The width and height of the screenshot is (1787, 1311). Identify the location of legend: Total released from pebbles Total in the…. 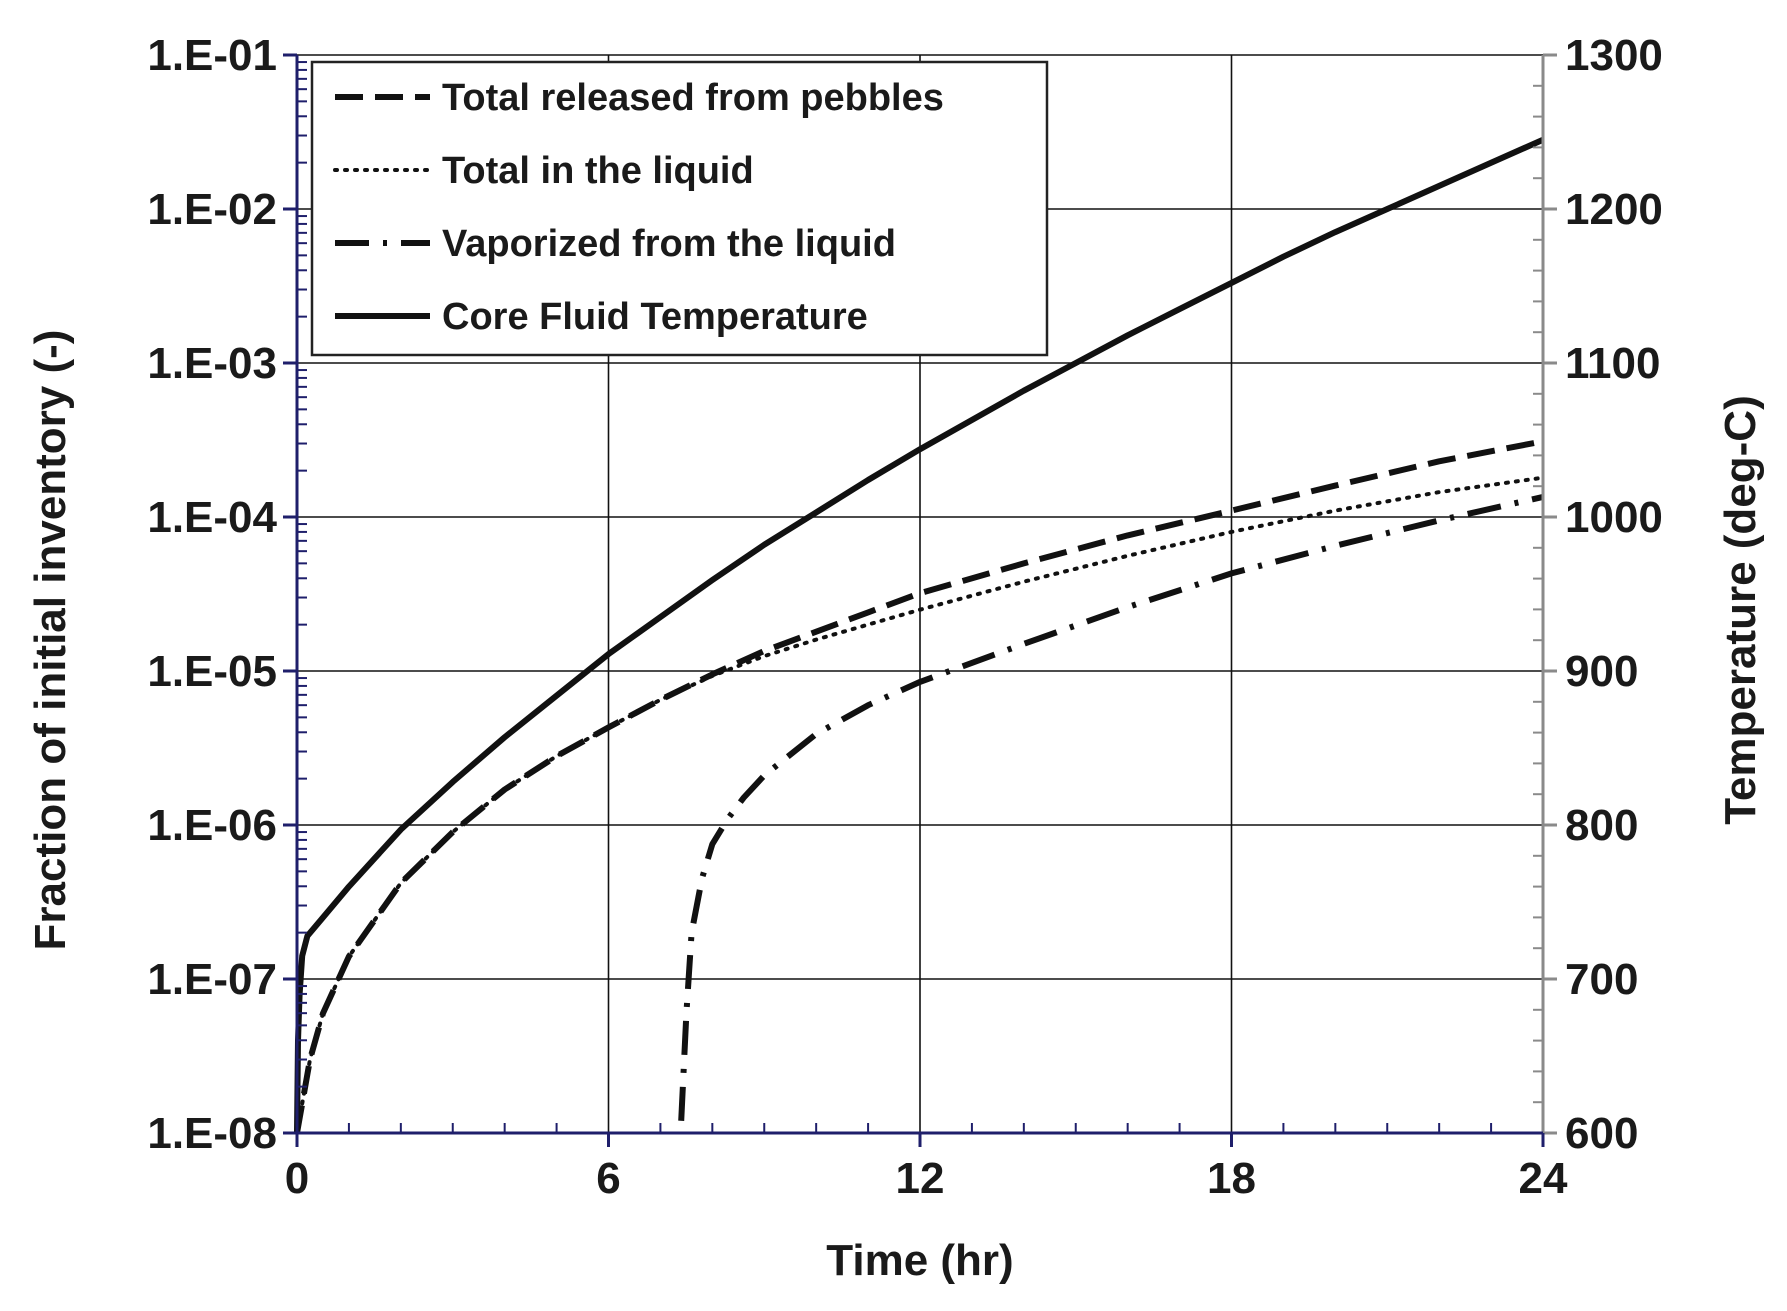
(679, 208).